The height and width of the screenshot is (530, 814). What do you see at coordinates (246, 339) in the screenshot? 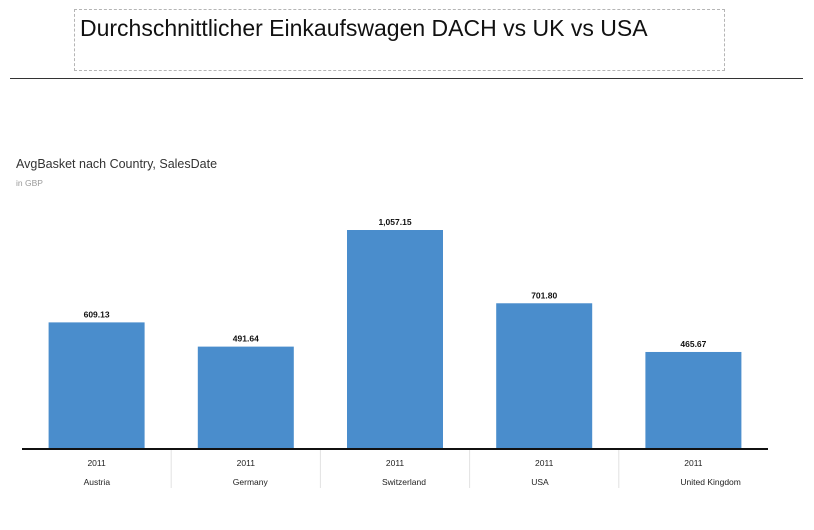
I see `data-label: 491.64` at bounding box center [246, 339].